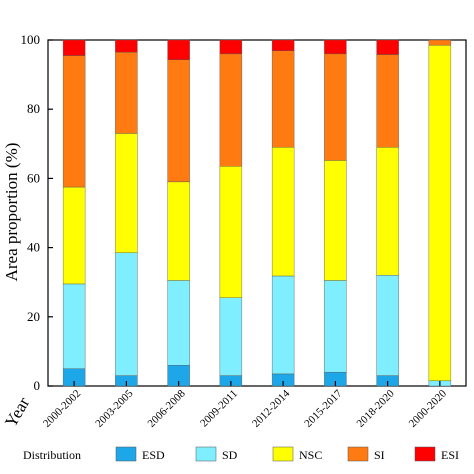  Describe the element at coordinates (31, 39) in the screenshot. I see `y-tick-label: 100` at that location.